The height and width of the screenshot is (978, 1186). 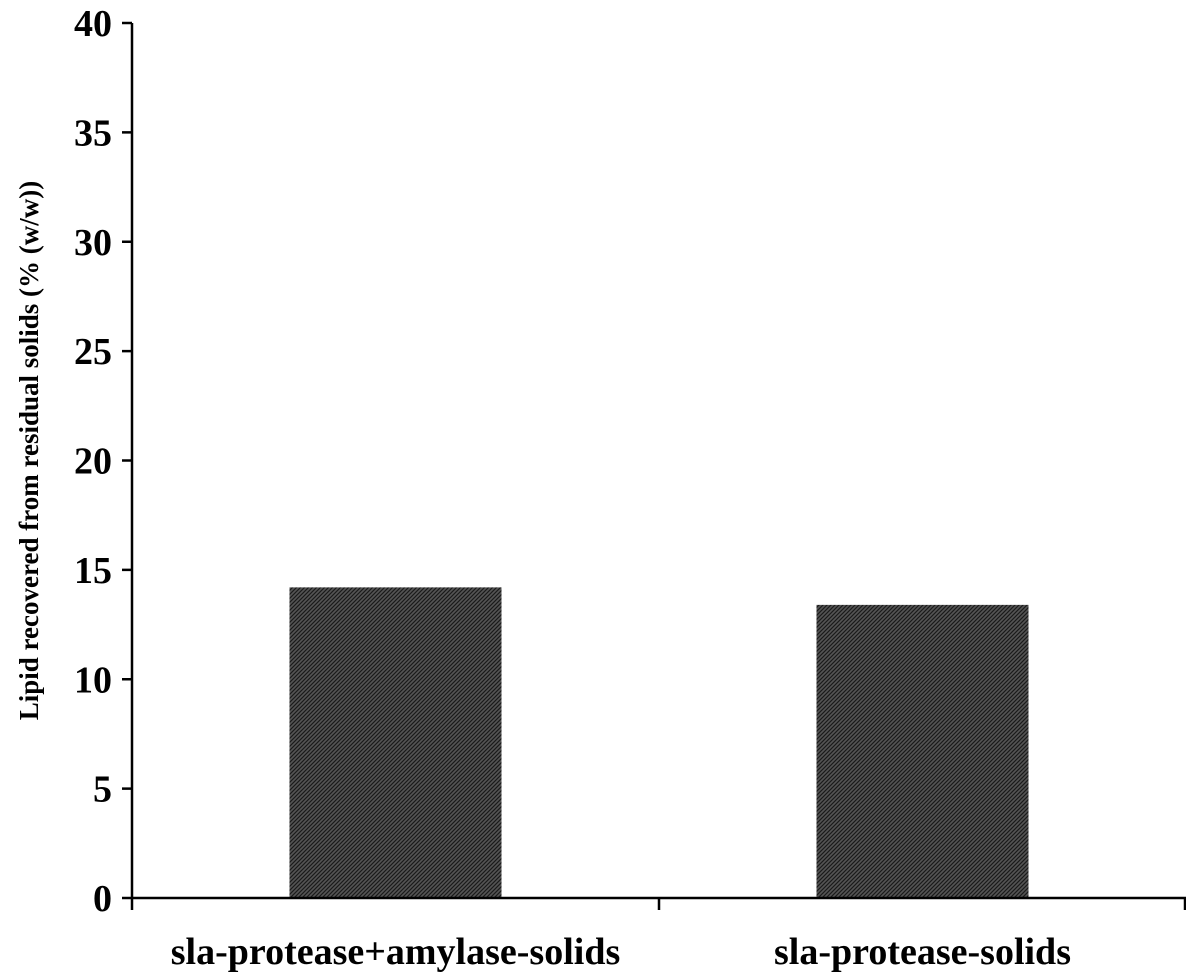 I want to click on y-tick-label: 5, so click(x=102, y=790).